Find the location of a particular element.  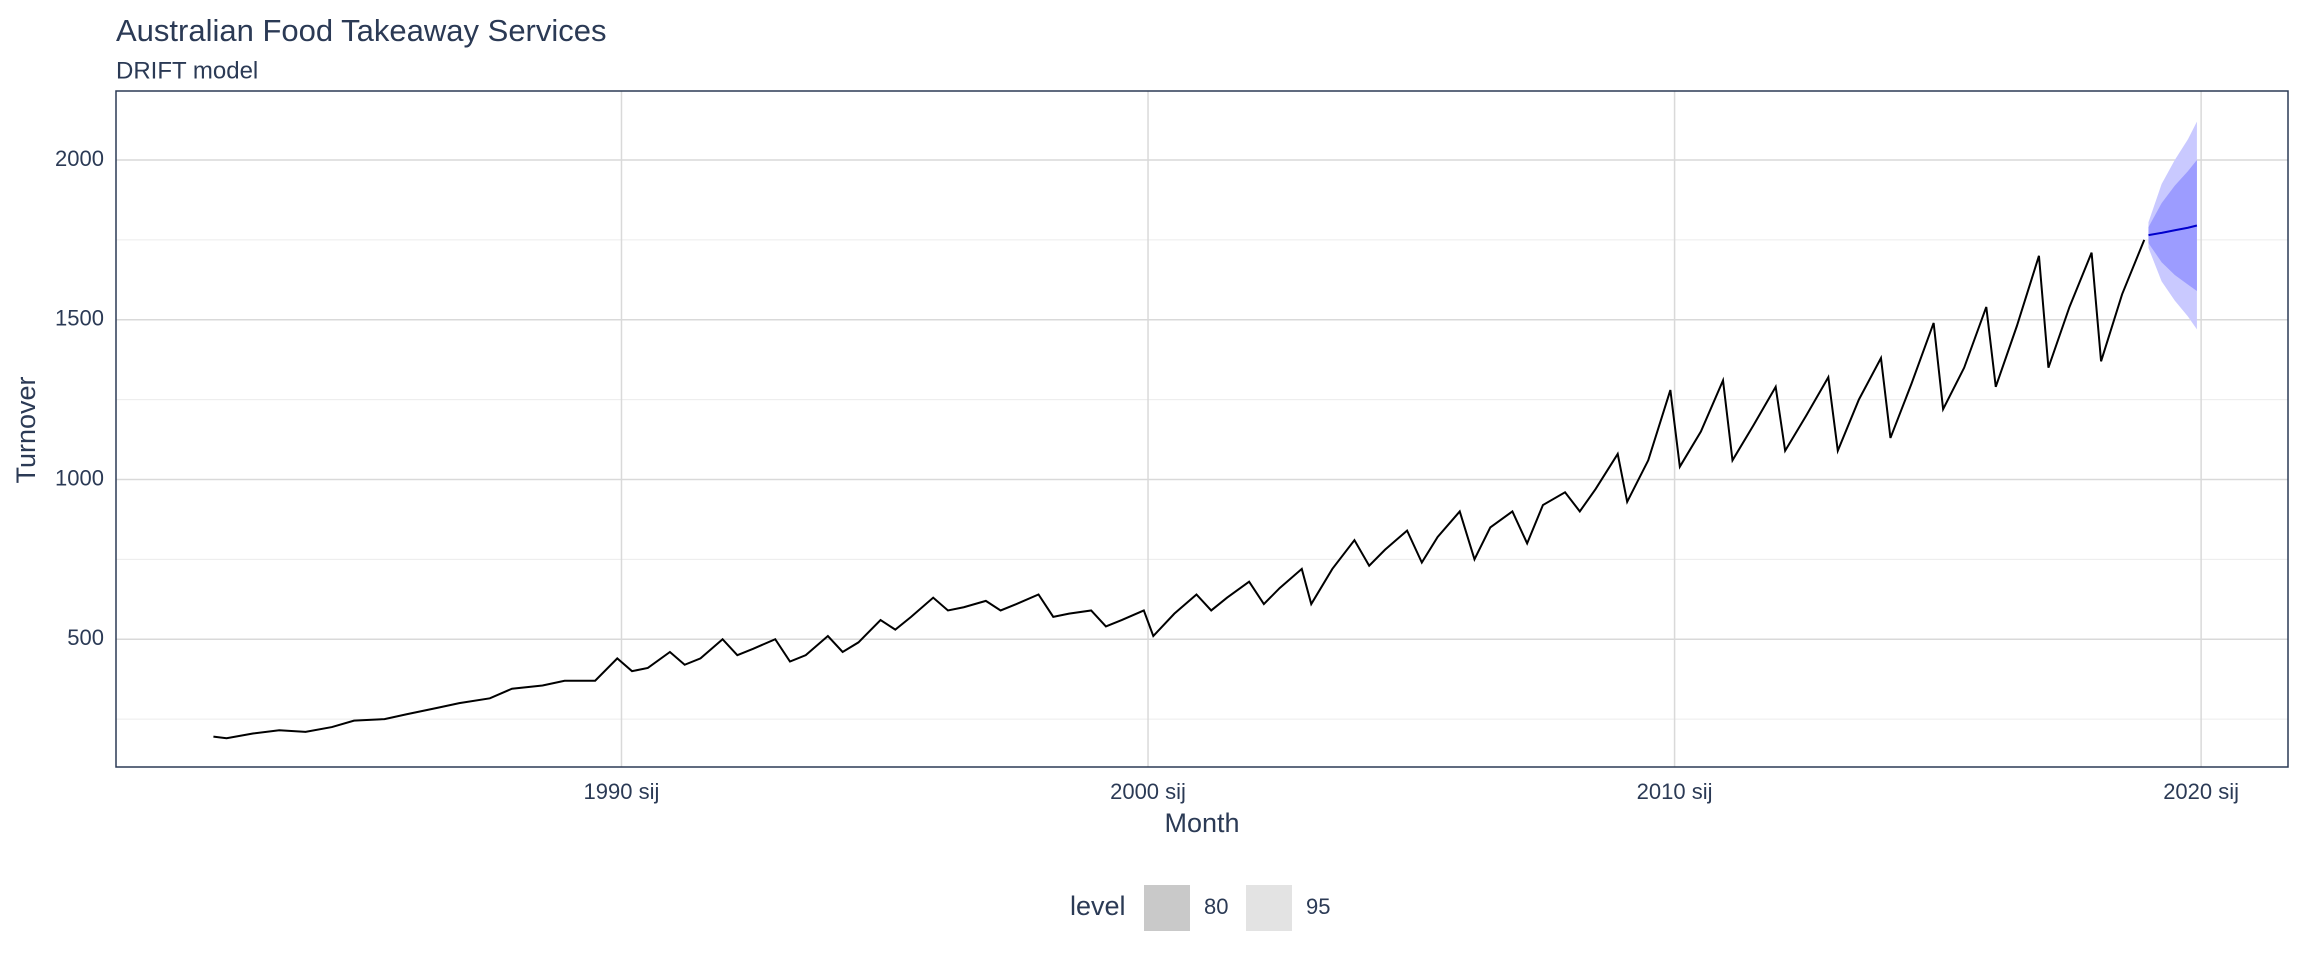

chart-title: Australian Food Takeaway Services is located at coordinates (361, 30).